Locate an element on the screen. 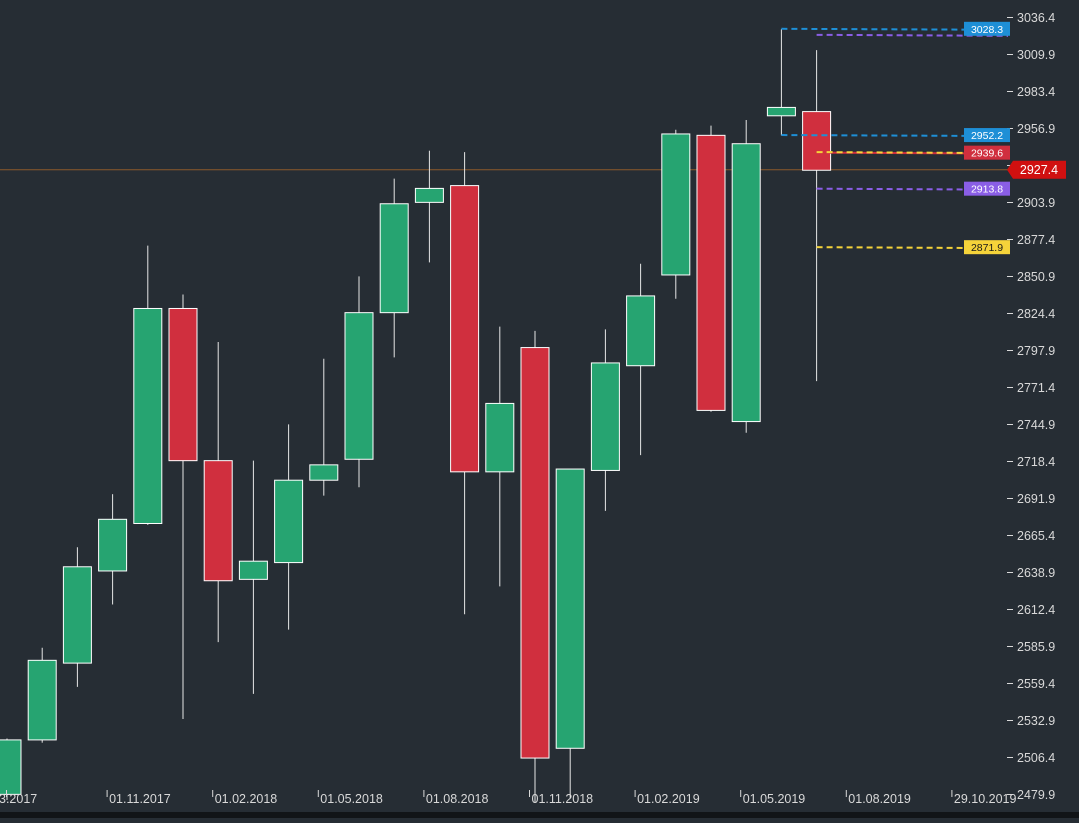  price-tag-label: 2871.9 is located at coordinates (987, 248).